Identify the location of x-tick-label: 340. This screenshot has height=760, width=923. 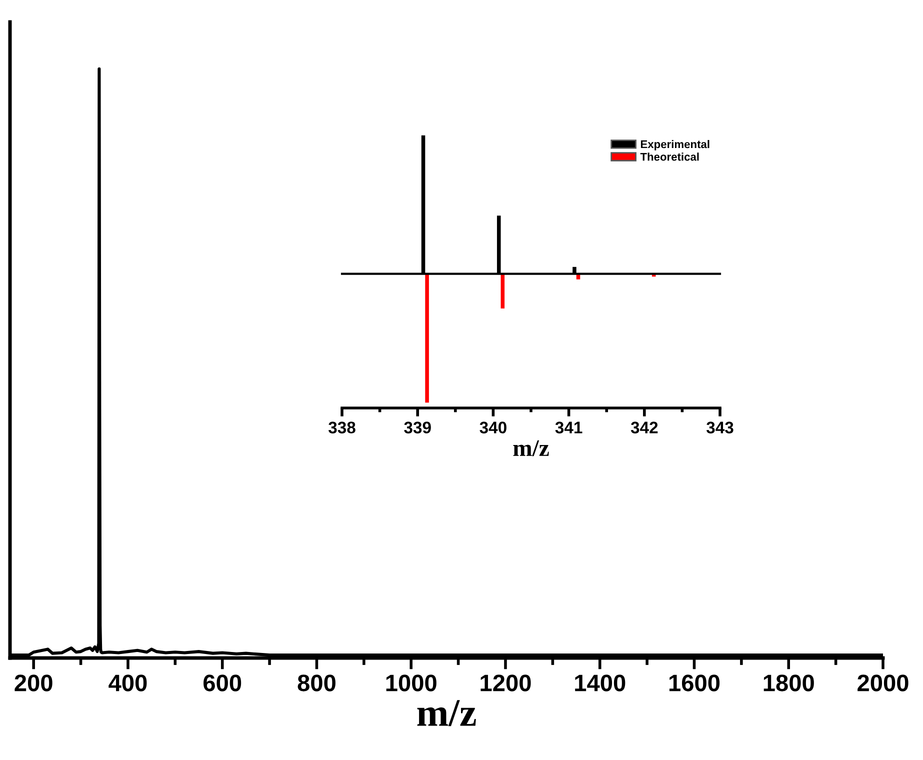
(493, 428).